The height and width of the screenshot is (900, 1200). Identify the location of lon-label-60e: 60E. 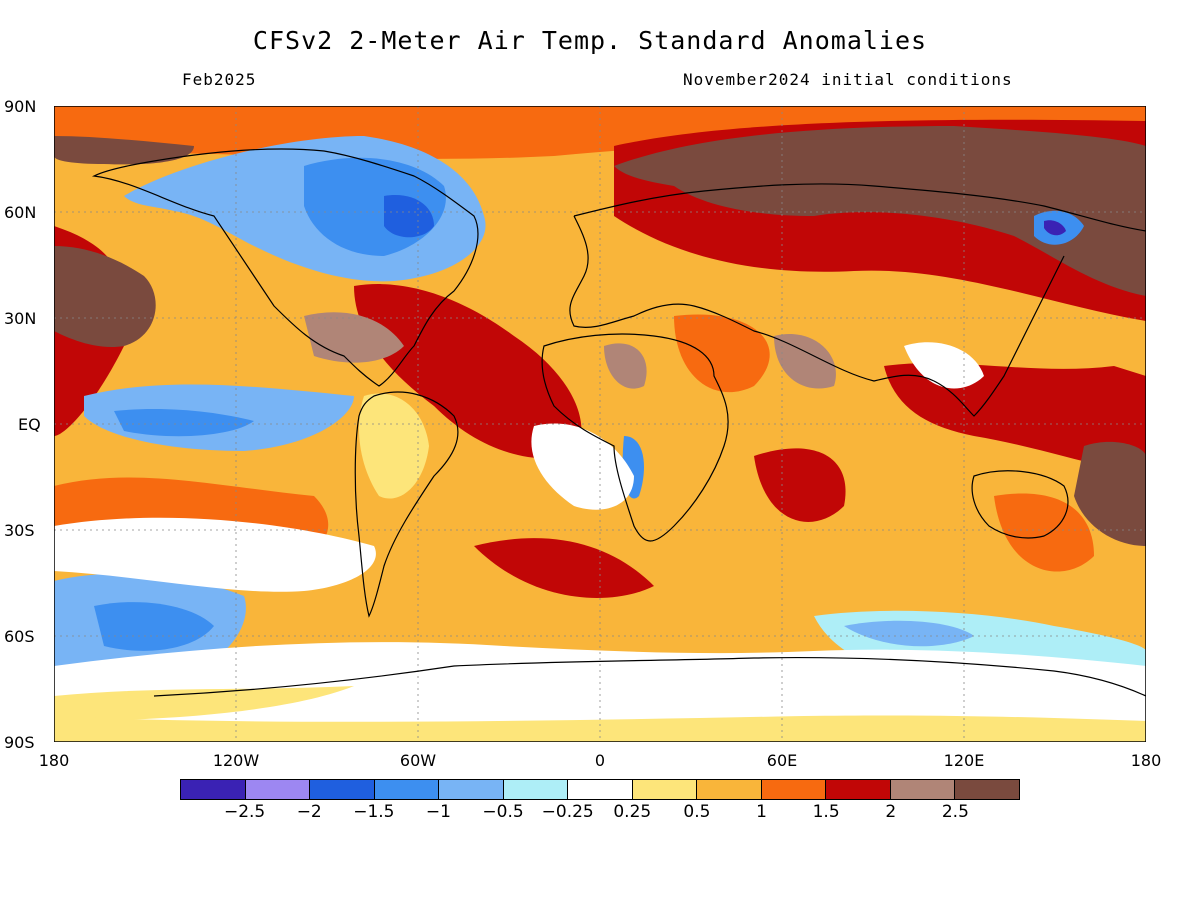
(782, 760).